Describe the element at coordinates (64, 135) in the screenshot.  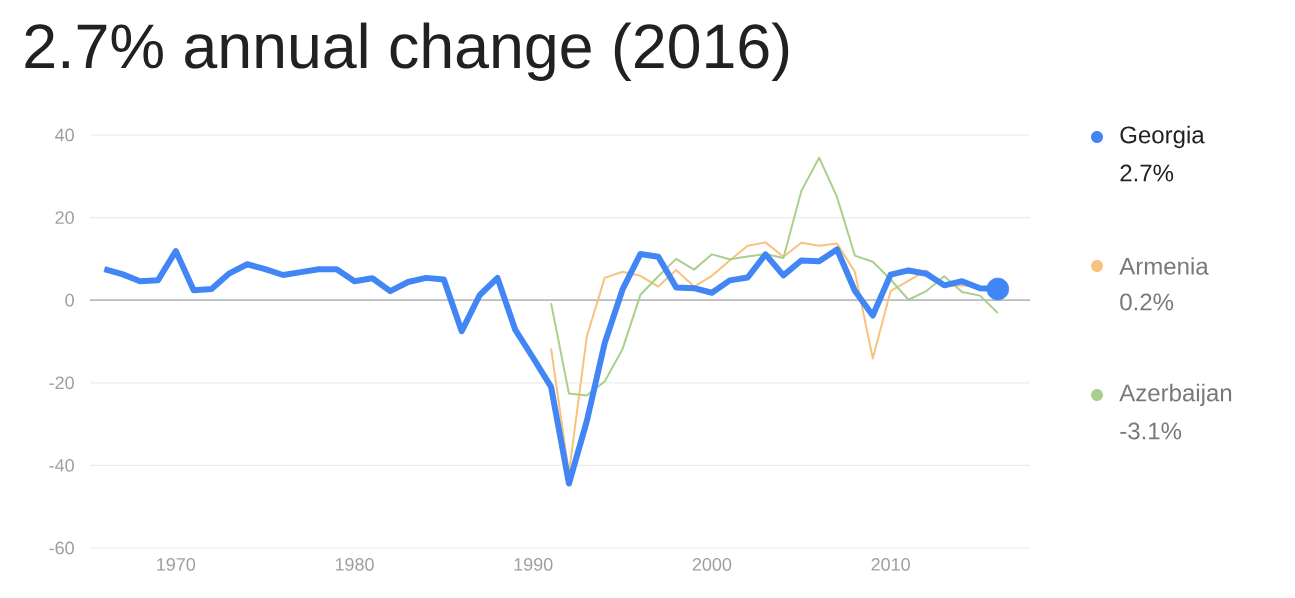
I see `y-tick-label: 40` at that location.